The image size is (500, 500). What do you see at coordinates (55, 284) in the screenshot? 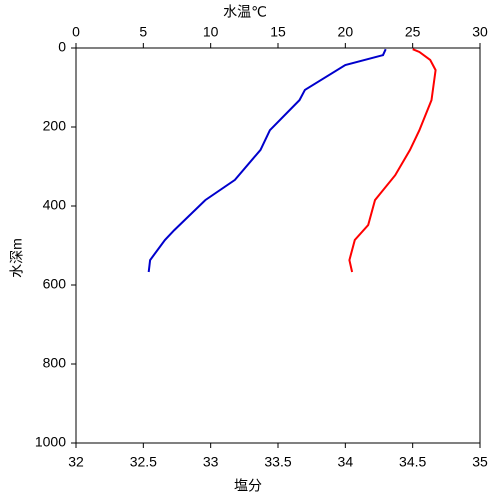
I see `y-tick-label: 600` at bounding box center [55, 284].